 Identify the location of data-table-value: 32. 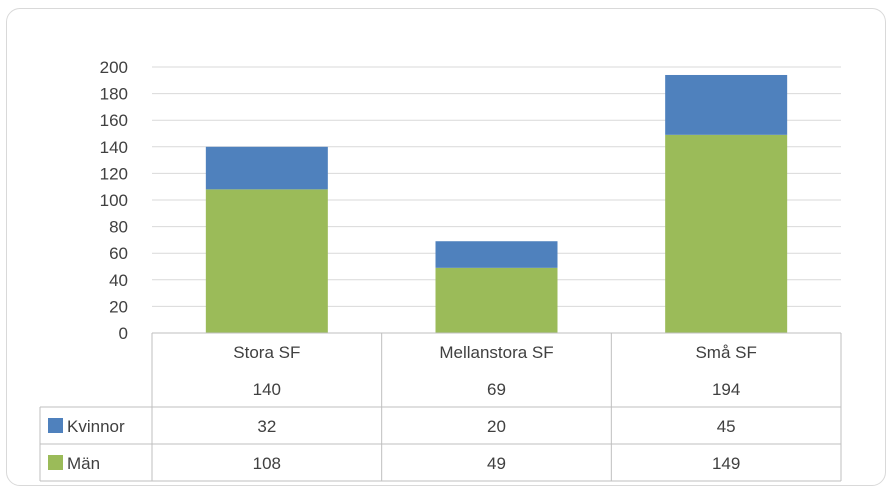
(266, 426).